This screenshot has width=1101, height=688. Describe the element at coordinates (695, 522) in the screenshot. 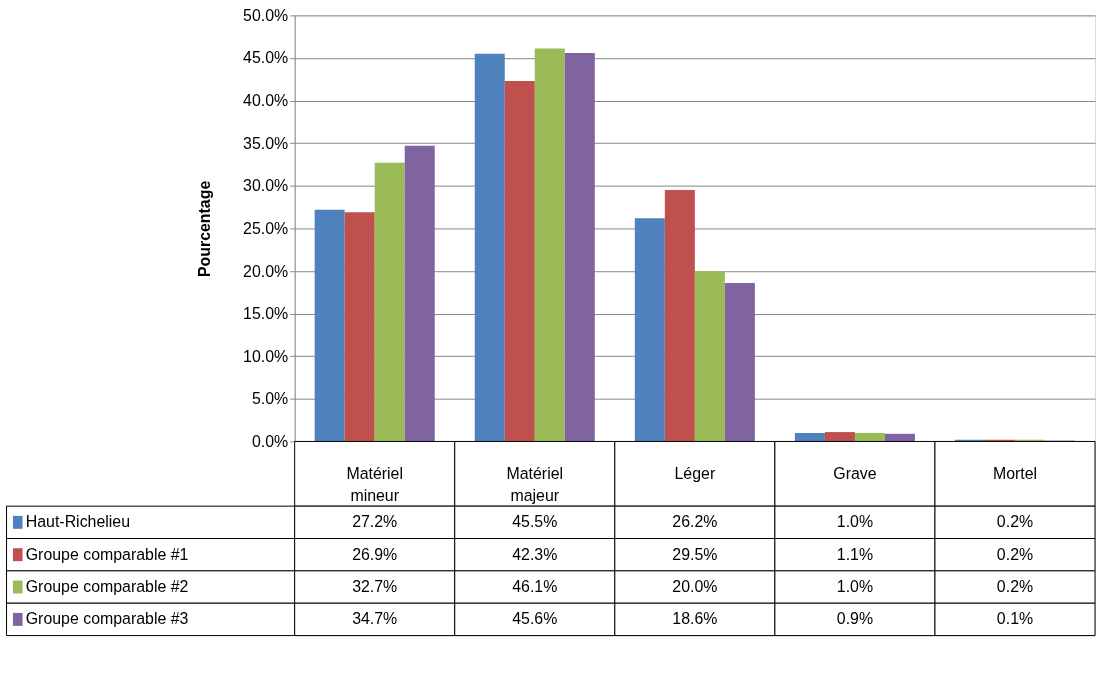

I see `data-label: 26.2%` at that location.